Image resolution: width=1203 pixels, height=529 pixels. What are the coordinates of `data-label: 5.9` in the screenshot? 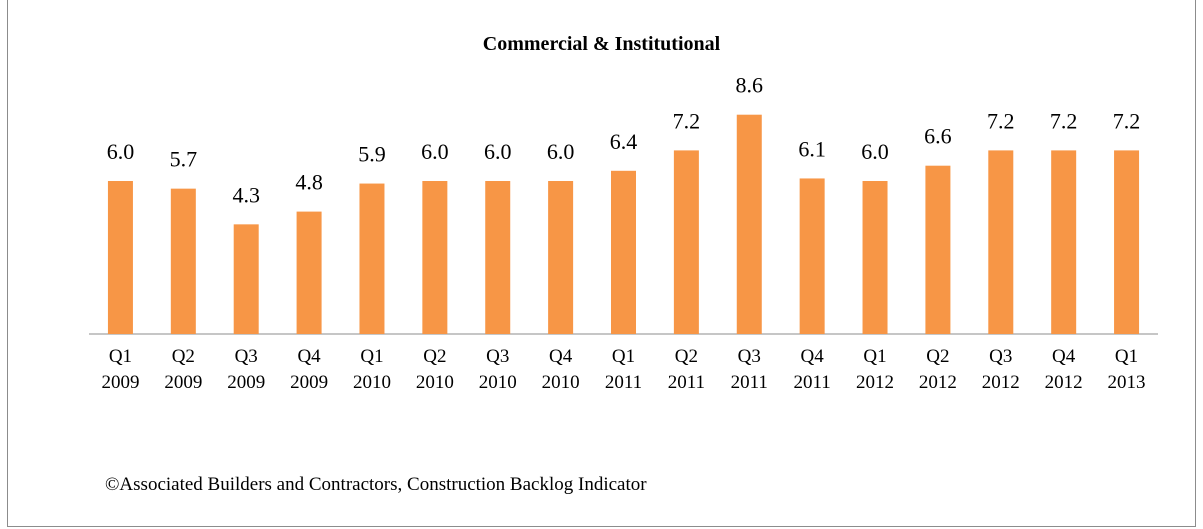 It's located at (372, 154).